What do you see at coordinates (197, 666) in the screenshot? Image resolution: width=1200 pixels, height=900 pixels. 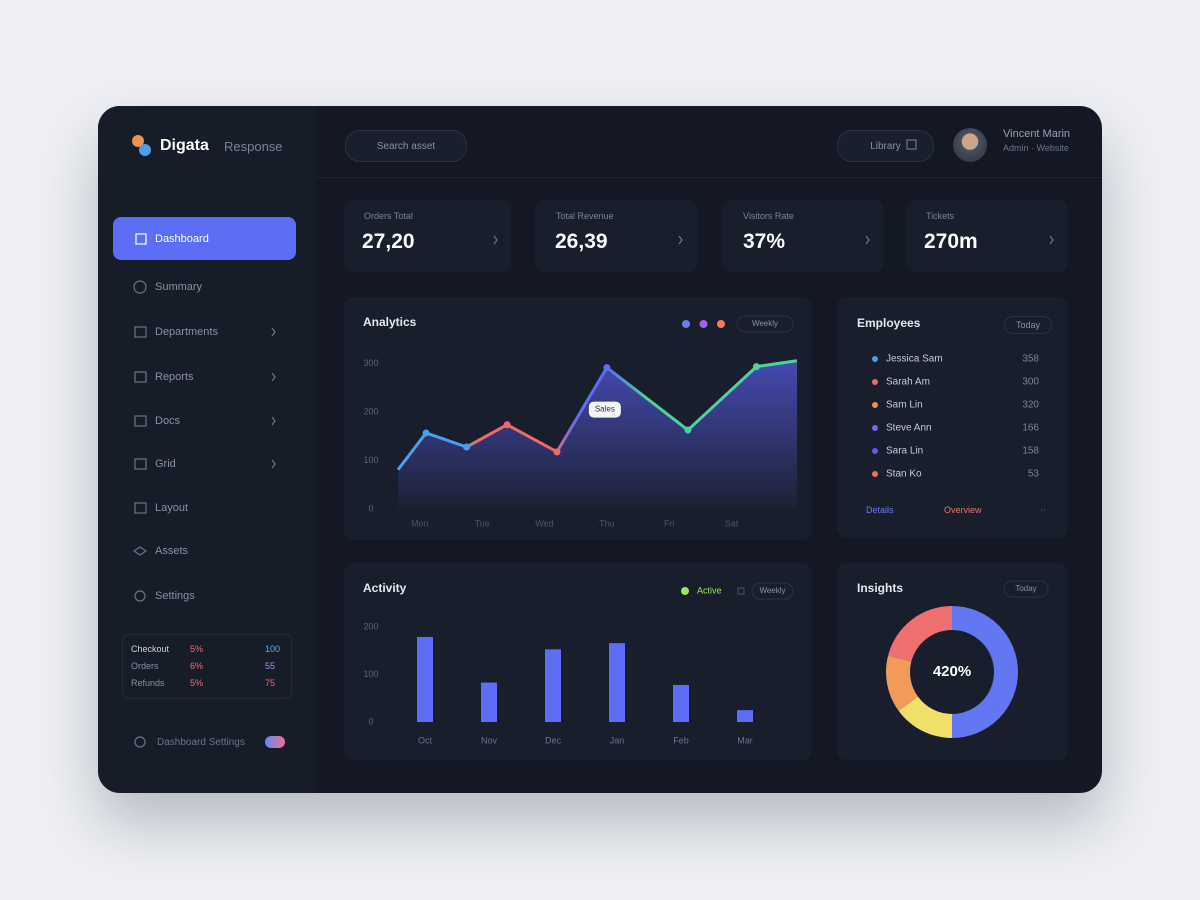 I see `table-cell: 6%` at bounding box center [197, 666].